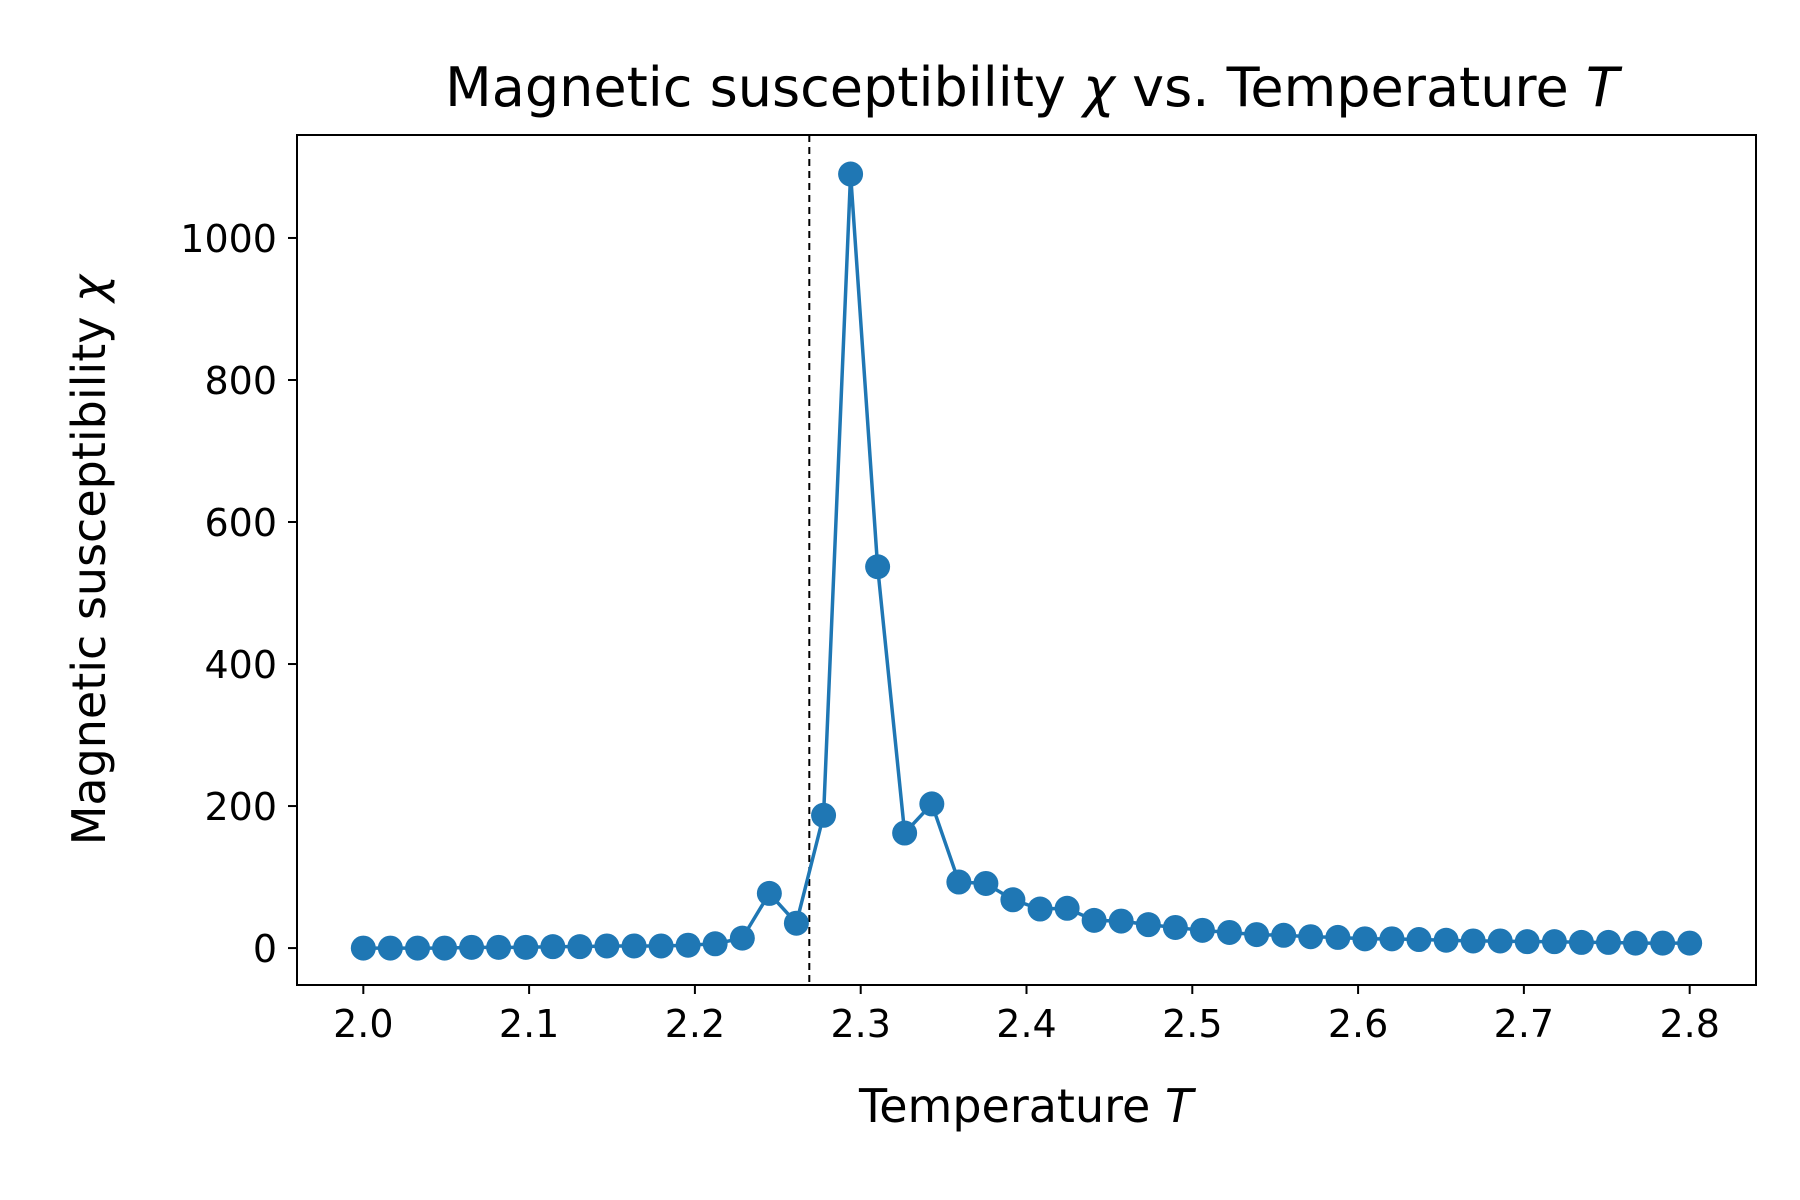  Describe the element at coordinates (228, 239) in the screenshot. I see `y-tick-label: 1000` at that location.